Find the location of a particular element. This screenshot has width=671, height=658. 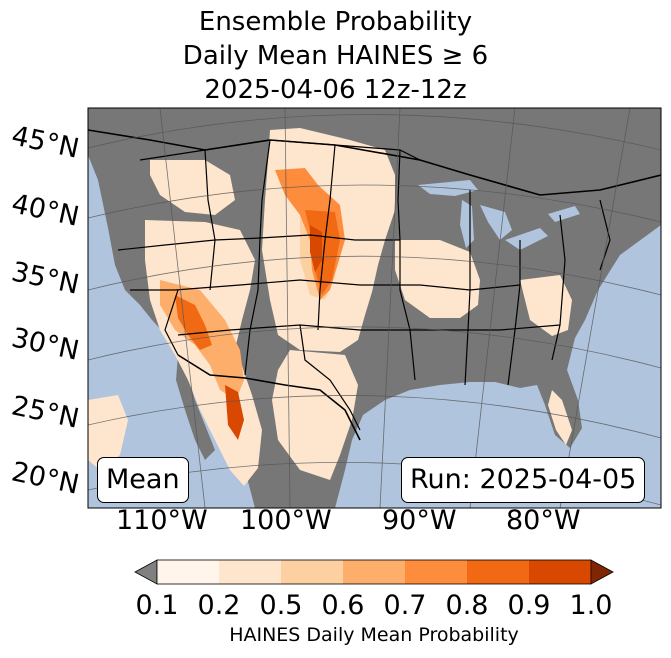

colorbar is located at coordinates (374, 572).